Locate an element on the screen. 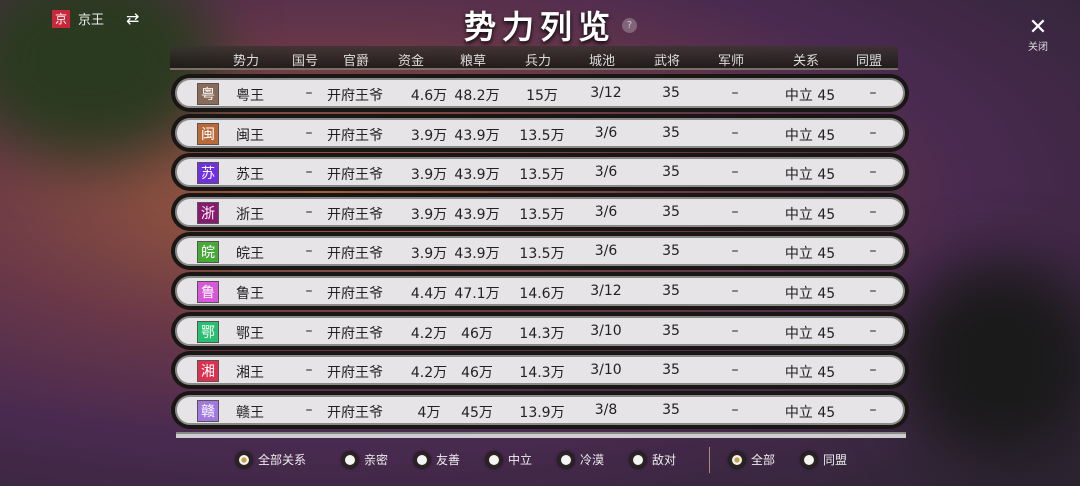  radio-label: 冷漠 is located at coordinates (592, 460).